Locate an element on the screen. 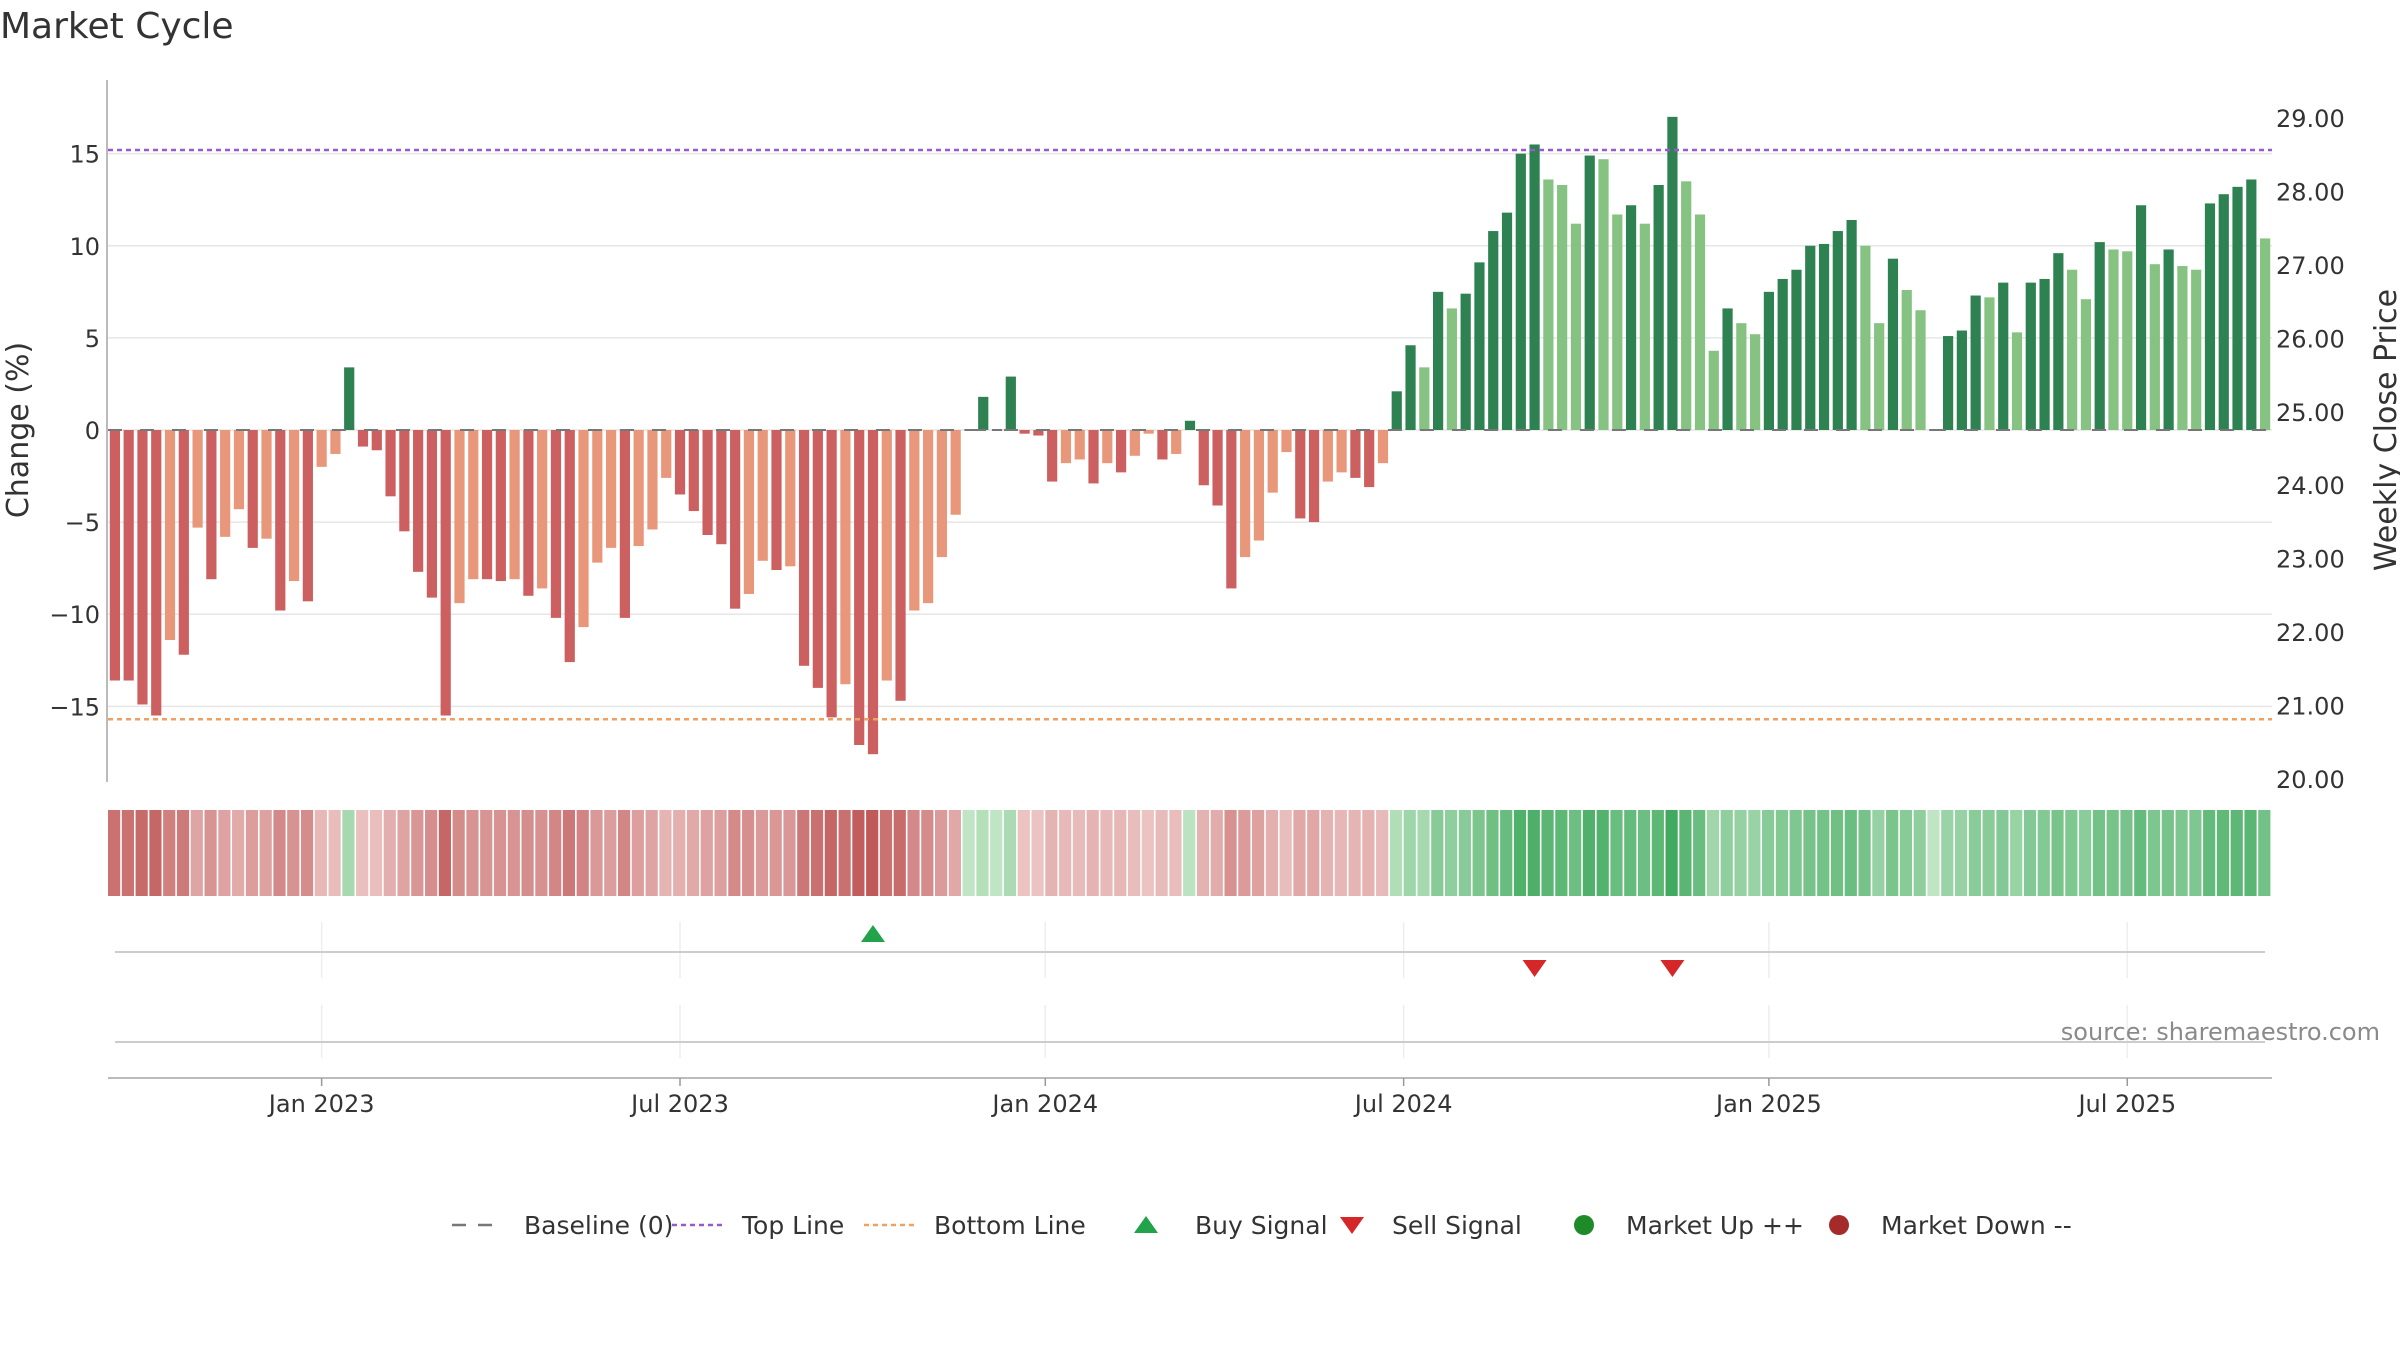 The height and width of the screenshot is (1350, 2400). signal-panel is located at coordinates (1190, 990).